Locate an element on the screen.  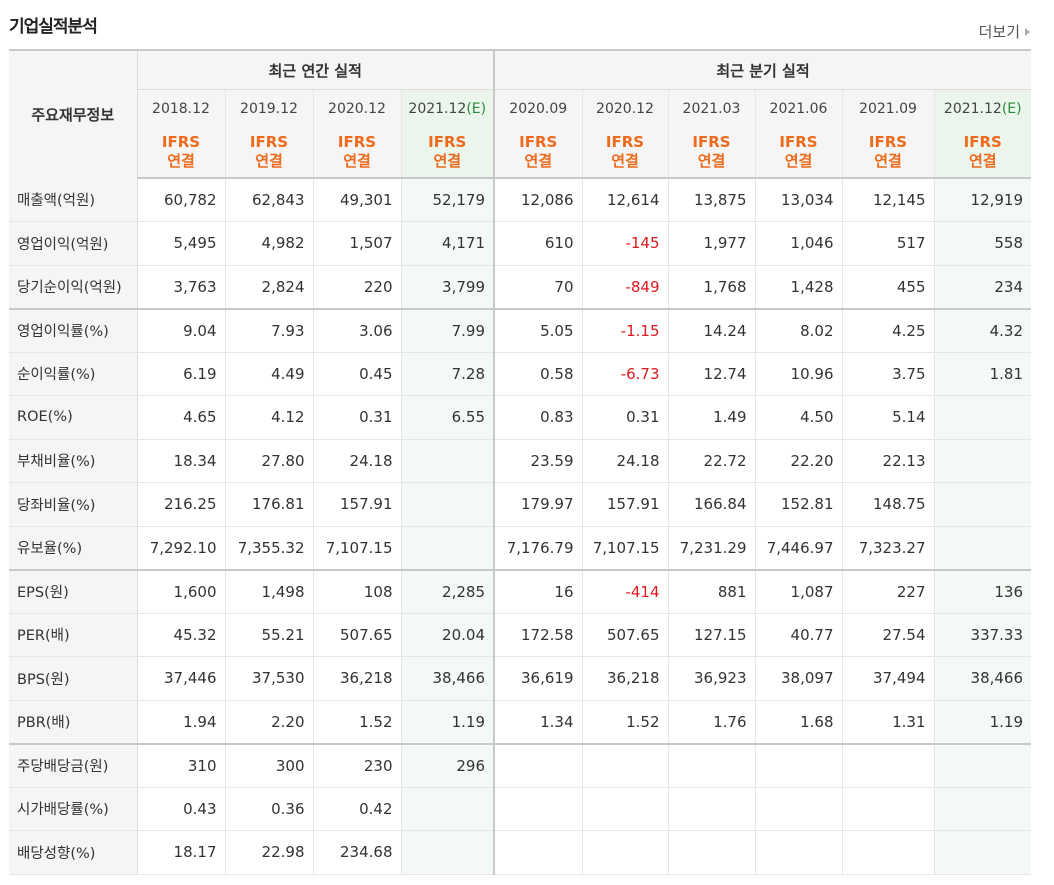
row-label: ROE(%) is located at coordinates (73, 417).